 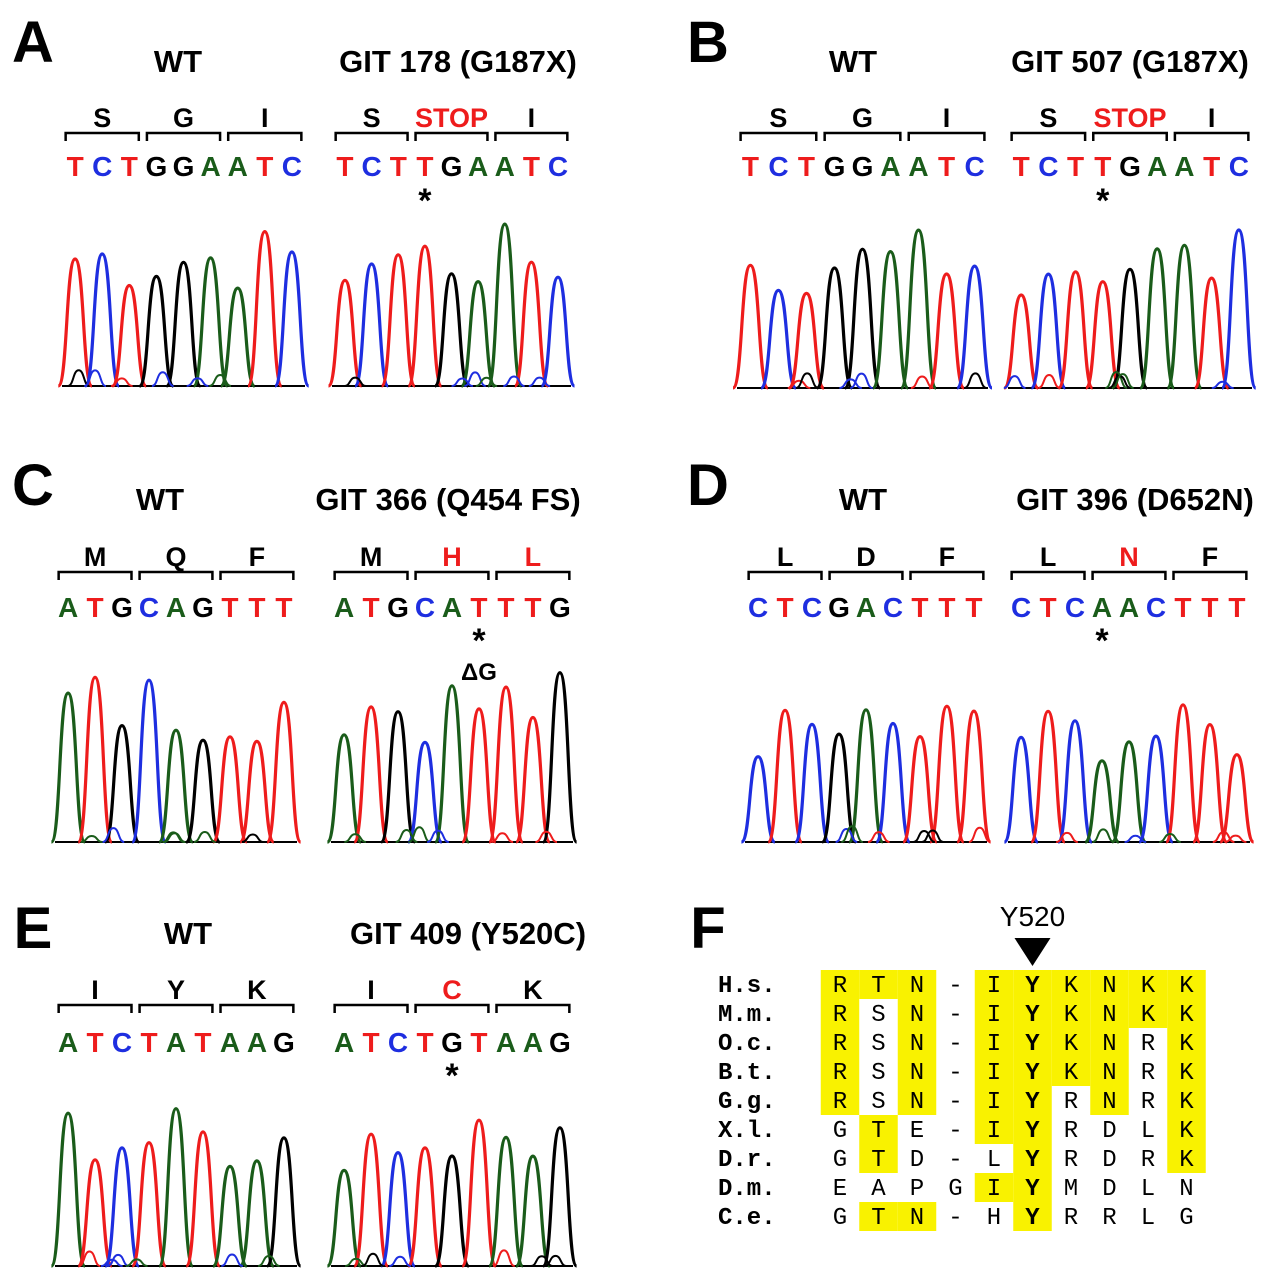 I want to click on panel-title-mutant: GIT 409 (Y520C), so click(x=468, y=933).